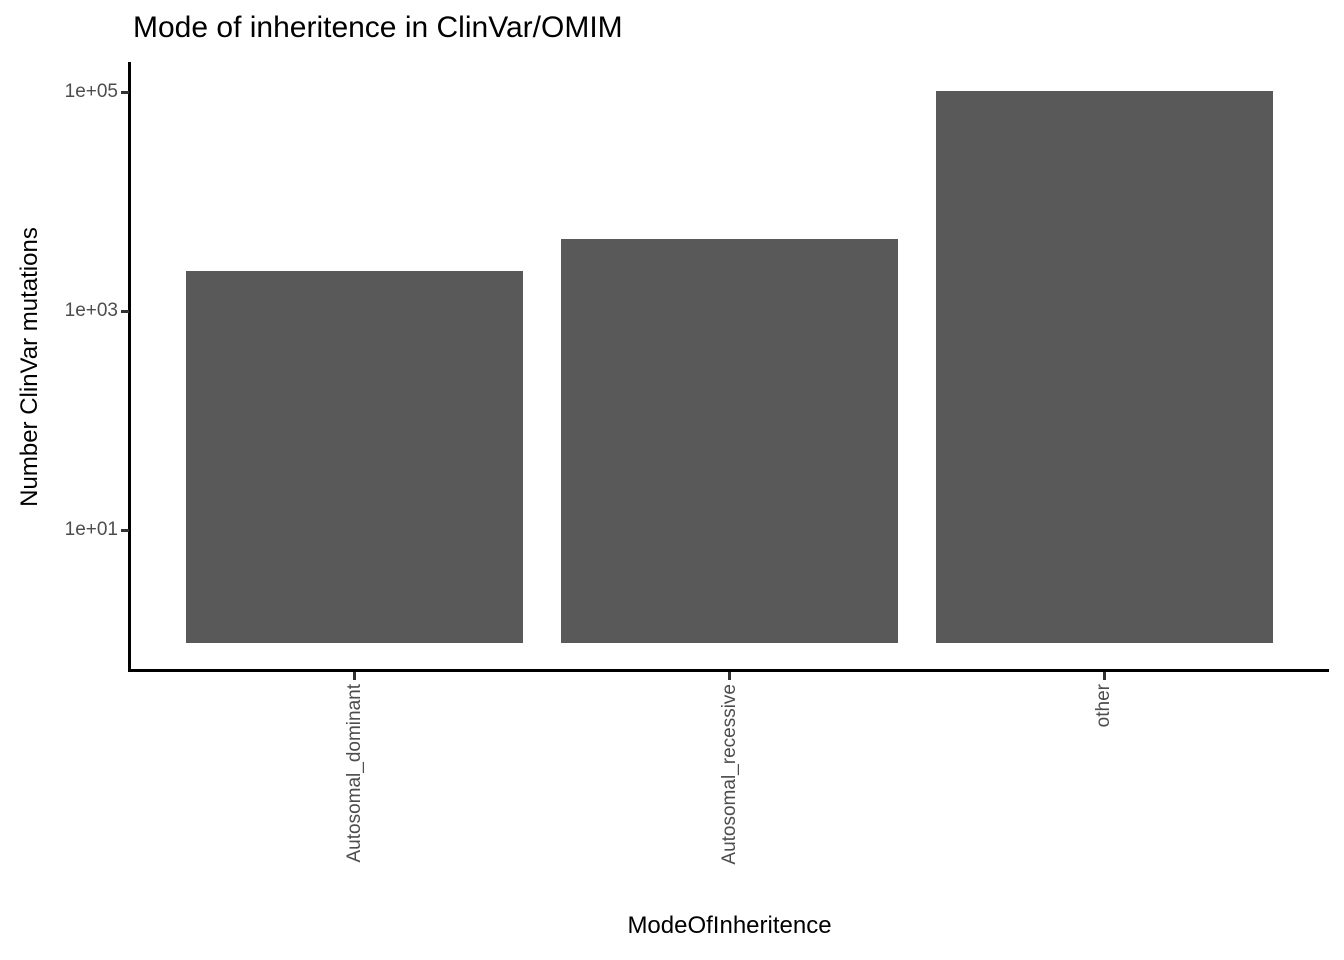 The height and width of the screenshot is (960, 1344). Describe the element at coordinates (91, 310) in the screenshot. I see `y-tick-label: 1e+03` at that location.